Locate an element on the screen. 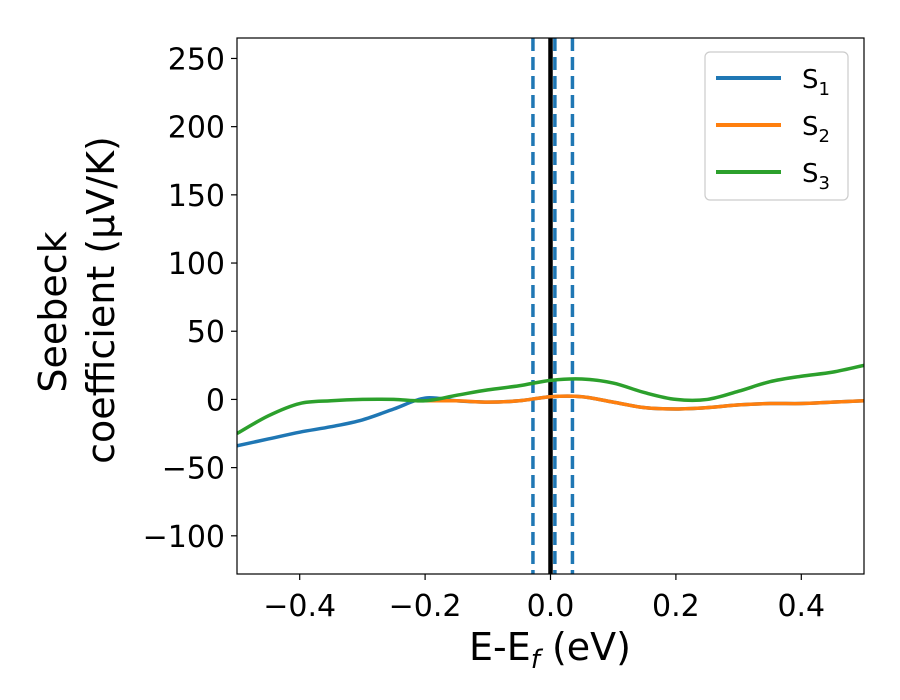 The height and width of the screenshot is (700, 900). y-tick-label: 50 is located at coordinates (206, 332).